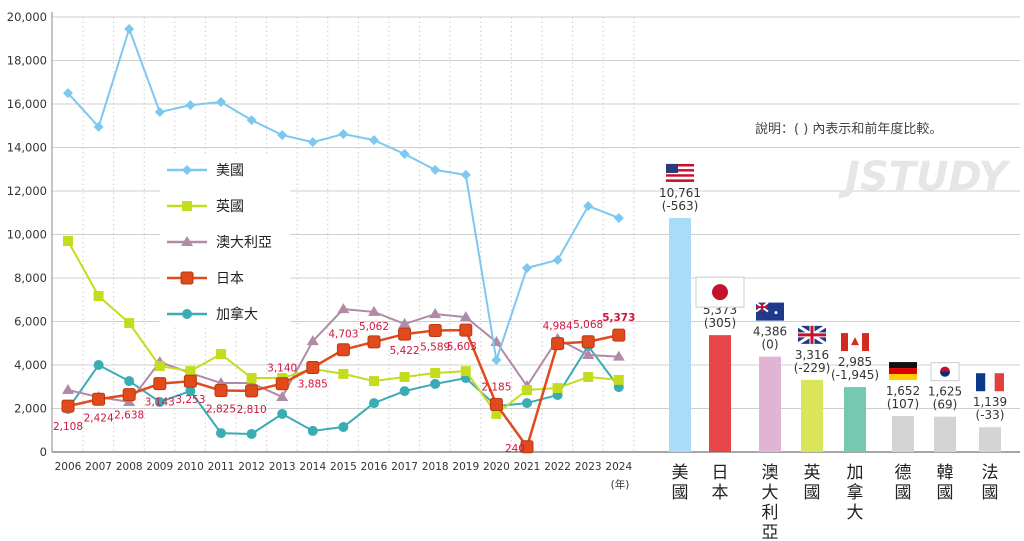  Describe the element at coordinates (27, 148) in the screenshot. I see `y-tick-label: 14,000` at that location.